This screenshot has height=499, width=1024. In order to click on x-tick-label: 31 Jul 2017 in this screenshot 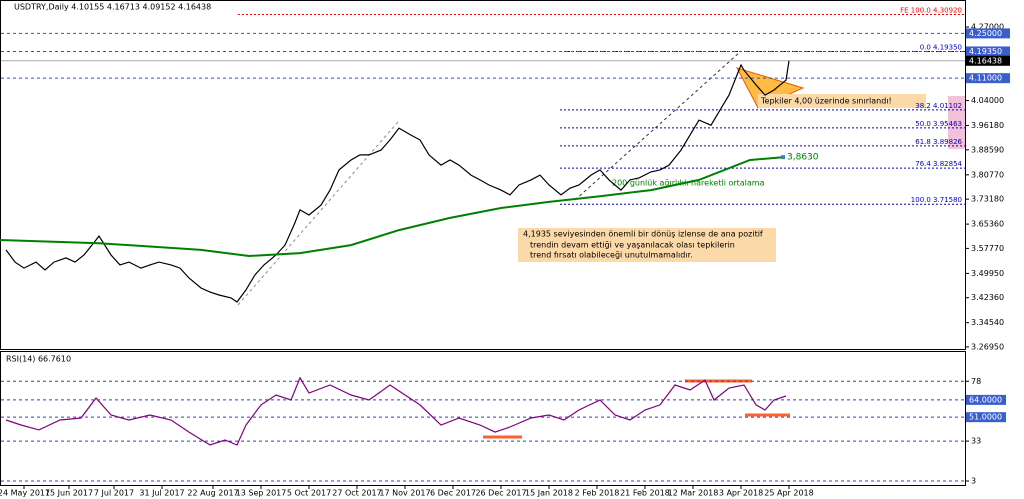, I will do `click(161, 493)`.